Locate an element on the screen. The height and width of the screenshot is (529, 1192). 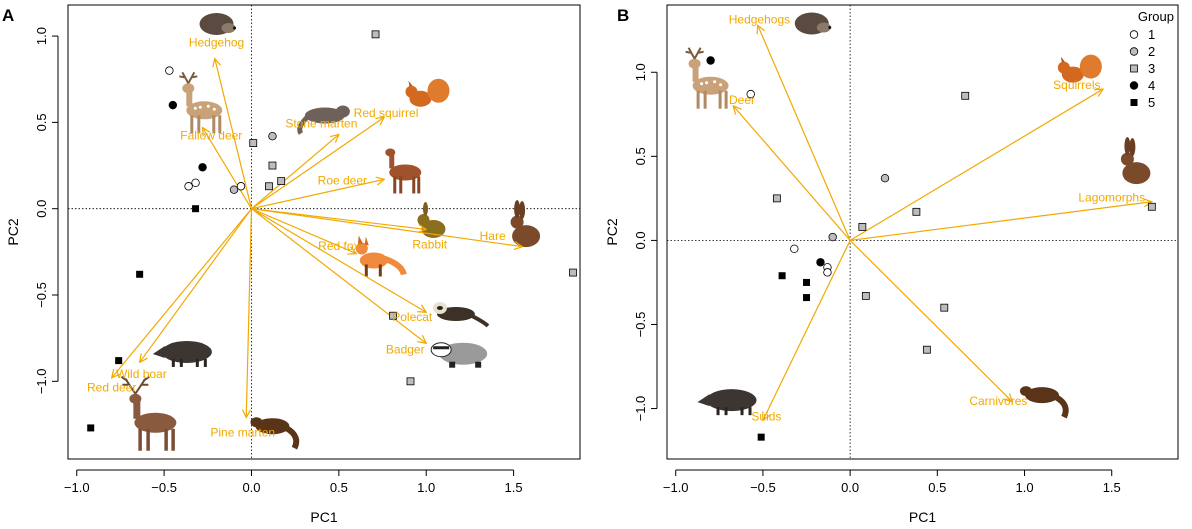
y-tick-label: 1.0 is located at coordinates (640, 72).